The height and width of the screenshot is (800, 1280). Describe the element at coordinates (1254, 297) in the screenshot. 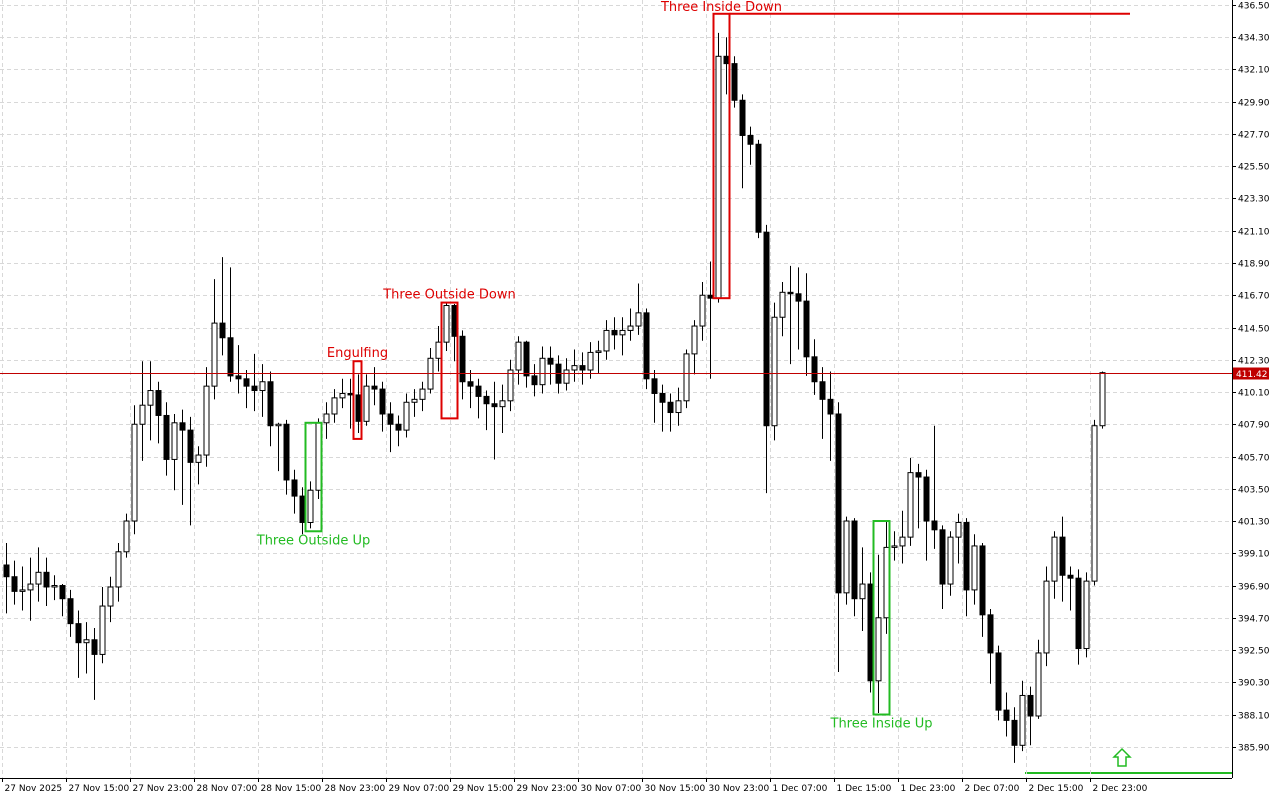

I see `y-tick-label: 416.70` at that location.